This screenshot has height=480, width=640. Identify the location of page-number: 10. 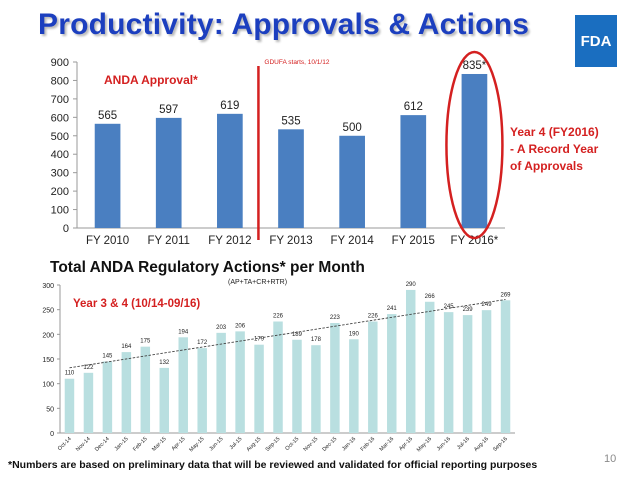
(610, 459).